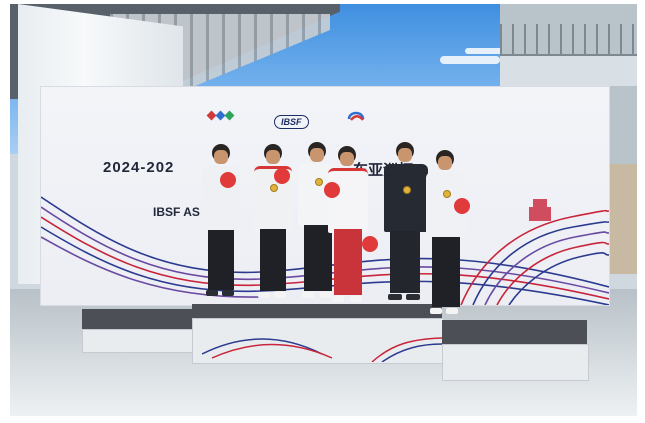 This screenshot has width=645, height=423. Describe the element at coordinates (139, 167) in the screenshot. I see `banner-title-en: 2024-202` at that location.